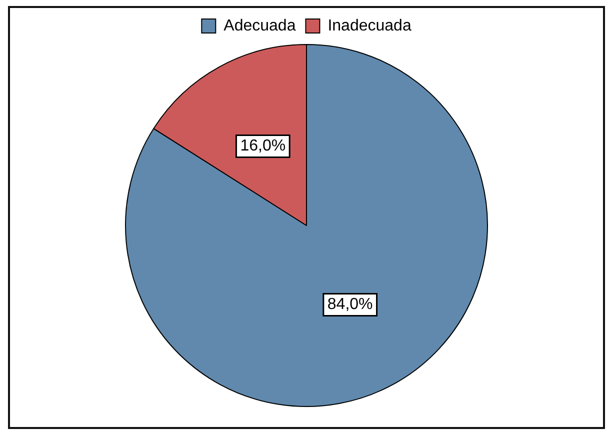 The width and height of the screenshot is (611, 435). Describe the element at coordinates (350, 305) in the screenshot. I see `data-label: 84,0%` at that location.